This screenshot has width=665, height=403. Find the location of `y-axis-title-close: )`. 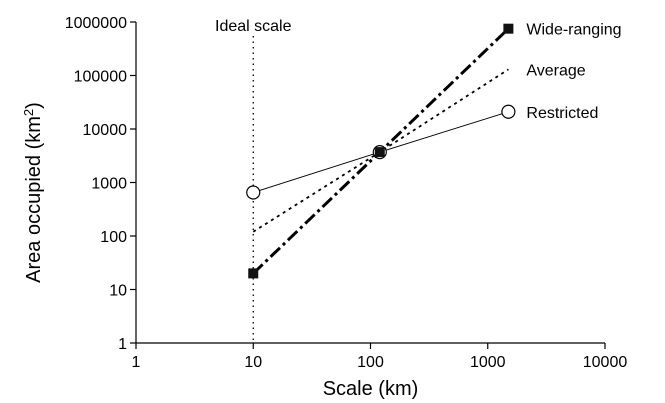

y-axis-title-close: ) is located at coordinates (34, 105).